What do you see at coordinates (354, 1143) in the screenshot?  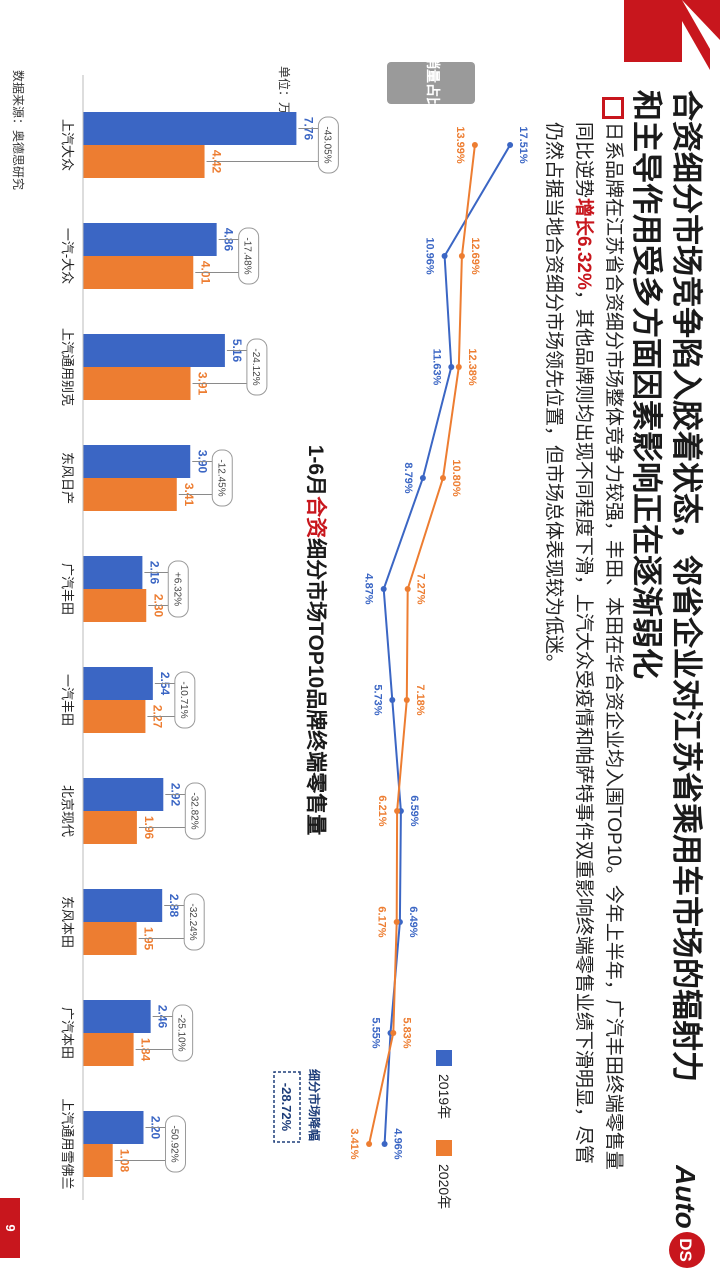 I see `share-label-2020: 3.41%` at bounding box center [354, 1143].